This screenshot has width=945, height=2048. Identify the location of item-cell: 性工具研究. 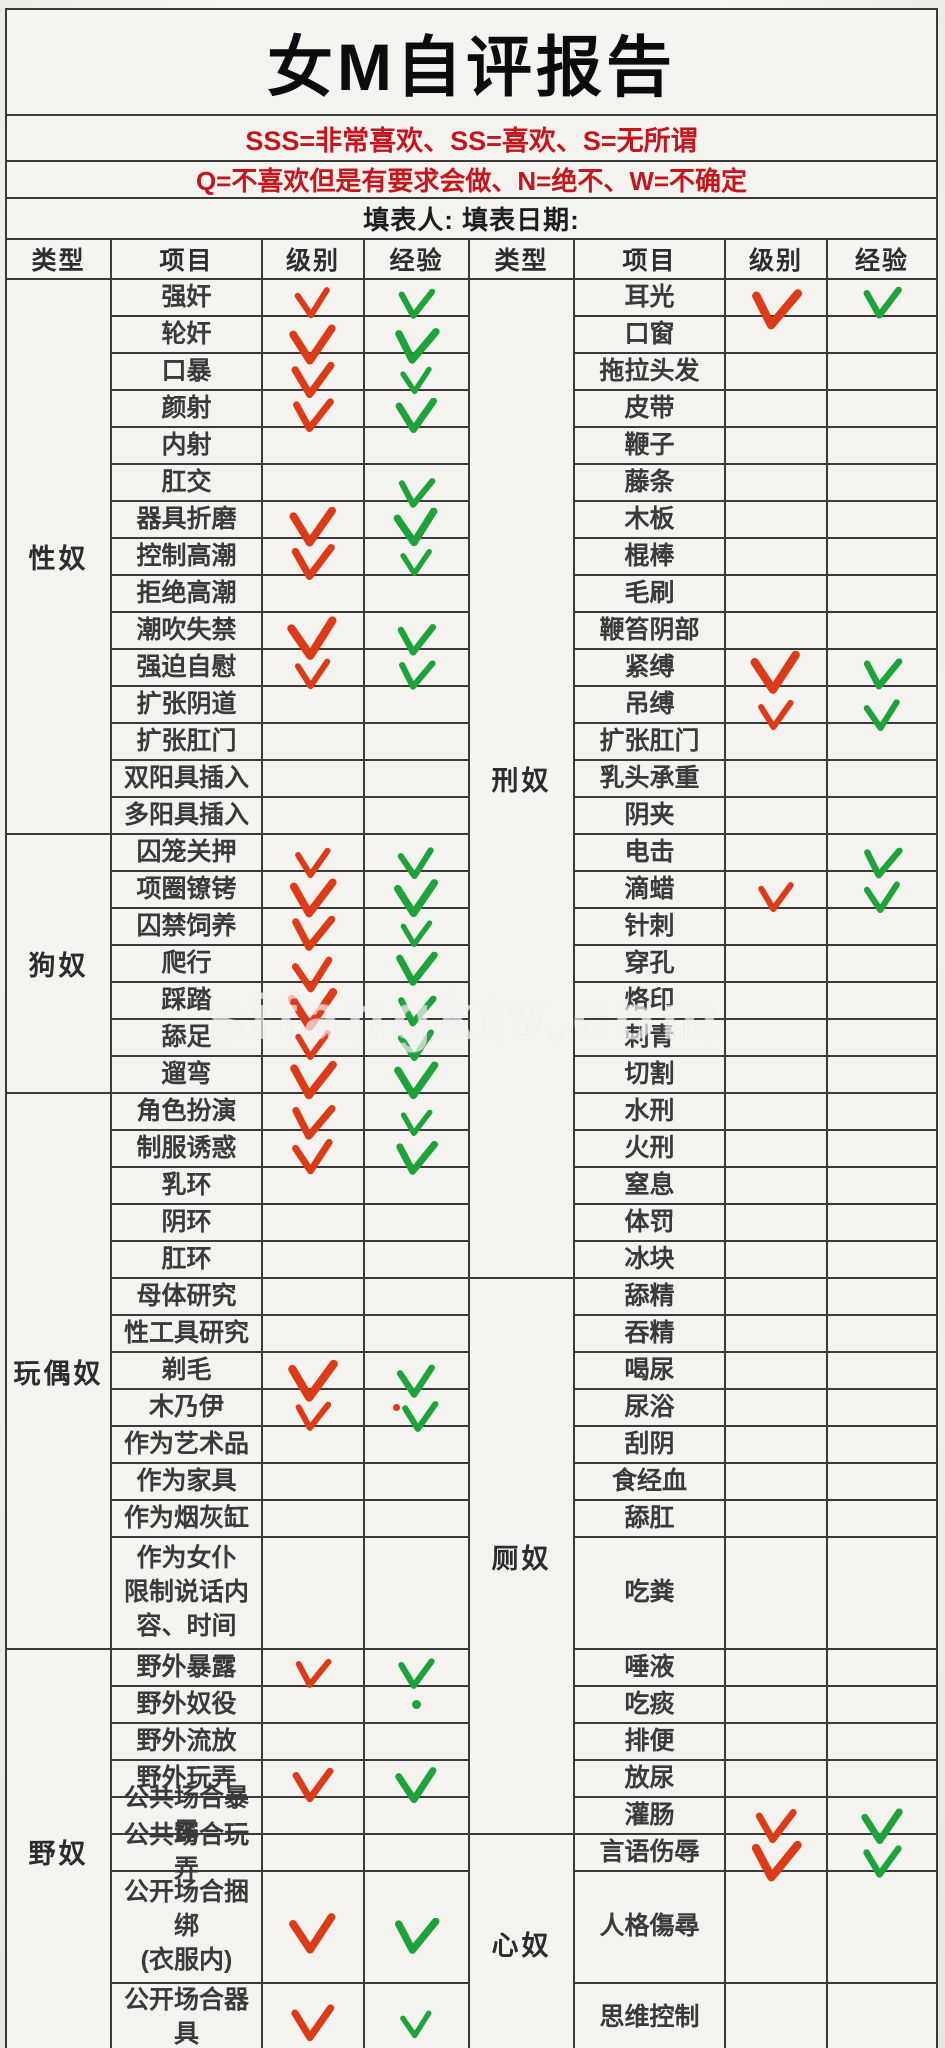
(187, 1334).